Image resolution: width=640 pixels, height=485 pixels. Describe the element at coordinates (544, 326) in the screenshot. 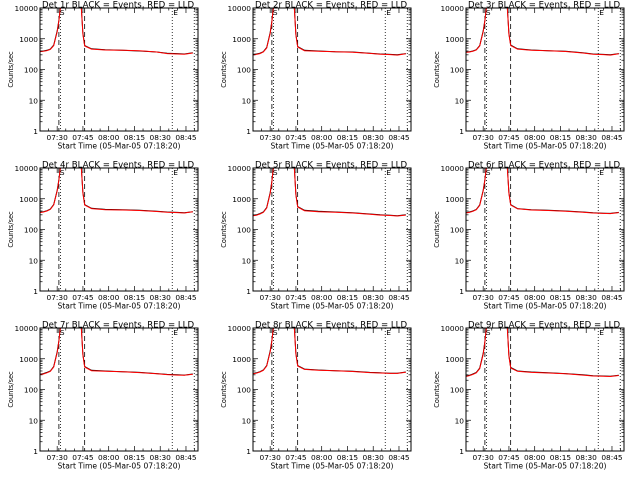

I see `panel-title: Det 9r BLACK = Events, RED = LLD` at that location.